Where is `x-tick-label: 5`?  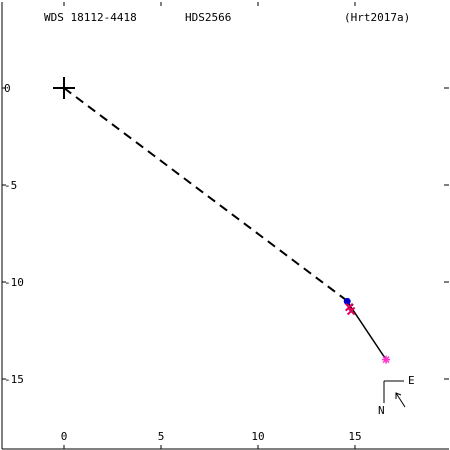
x-tick-label: 5 is located at coordinates (161, 436).